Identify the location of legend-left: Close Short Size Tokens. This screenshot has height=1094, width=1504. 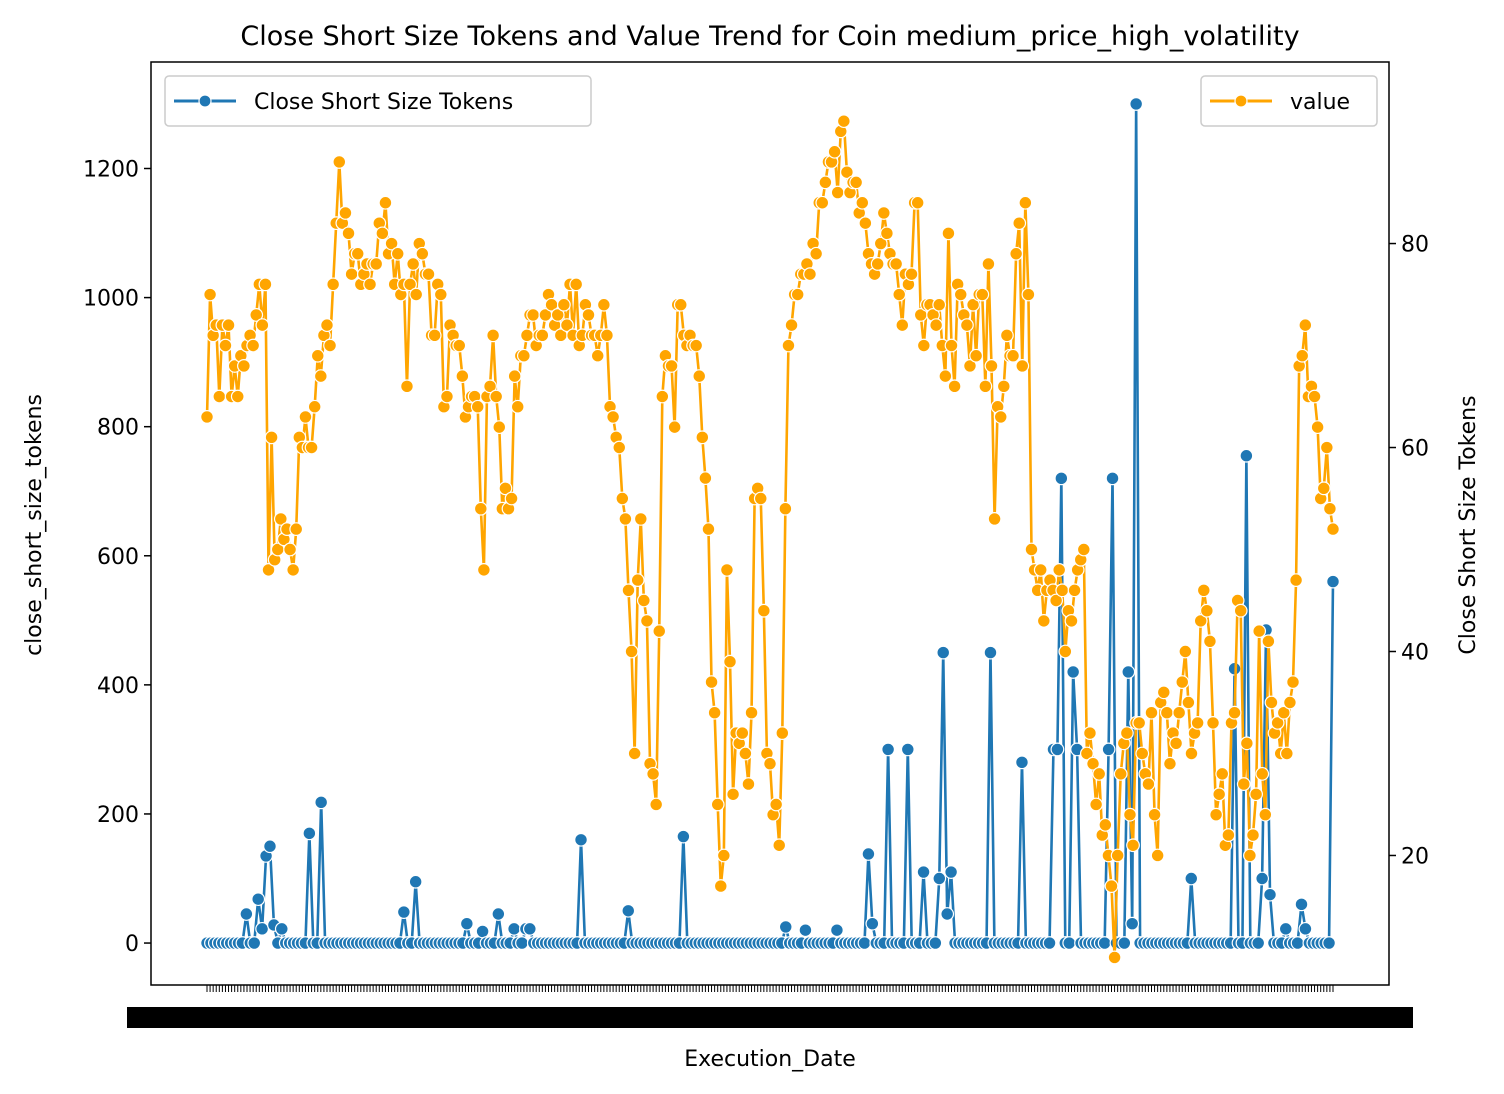
(378, 101).